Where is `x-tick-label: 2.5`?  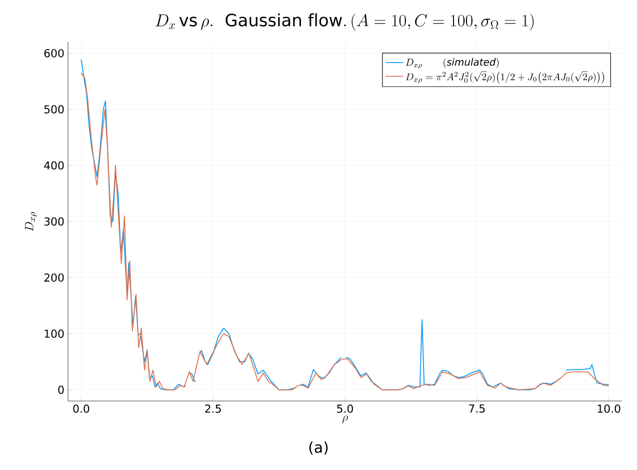 x-tick-label: 2.5 is located at coordinates (213, 408).